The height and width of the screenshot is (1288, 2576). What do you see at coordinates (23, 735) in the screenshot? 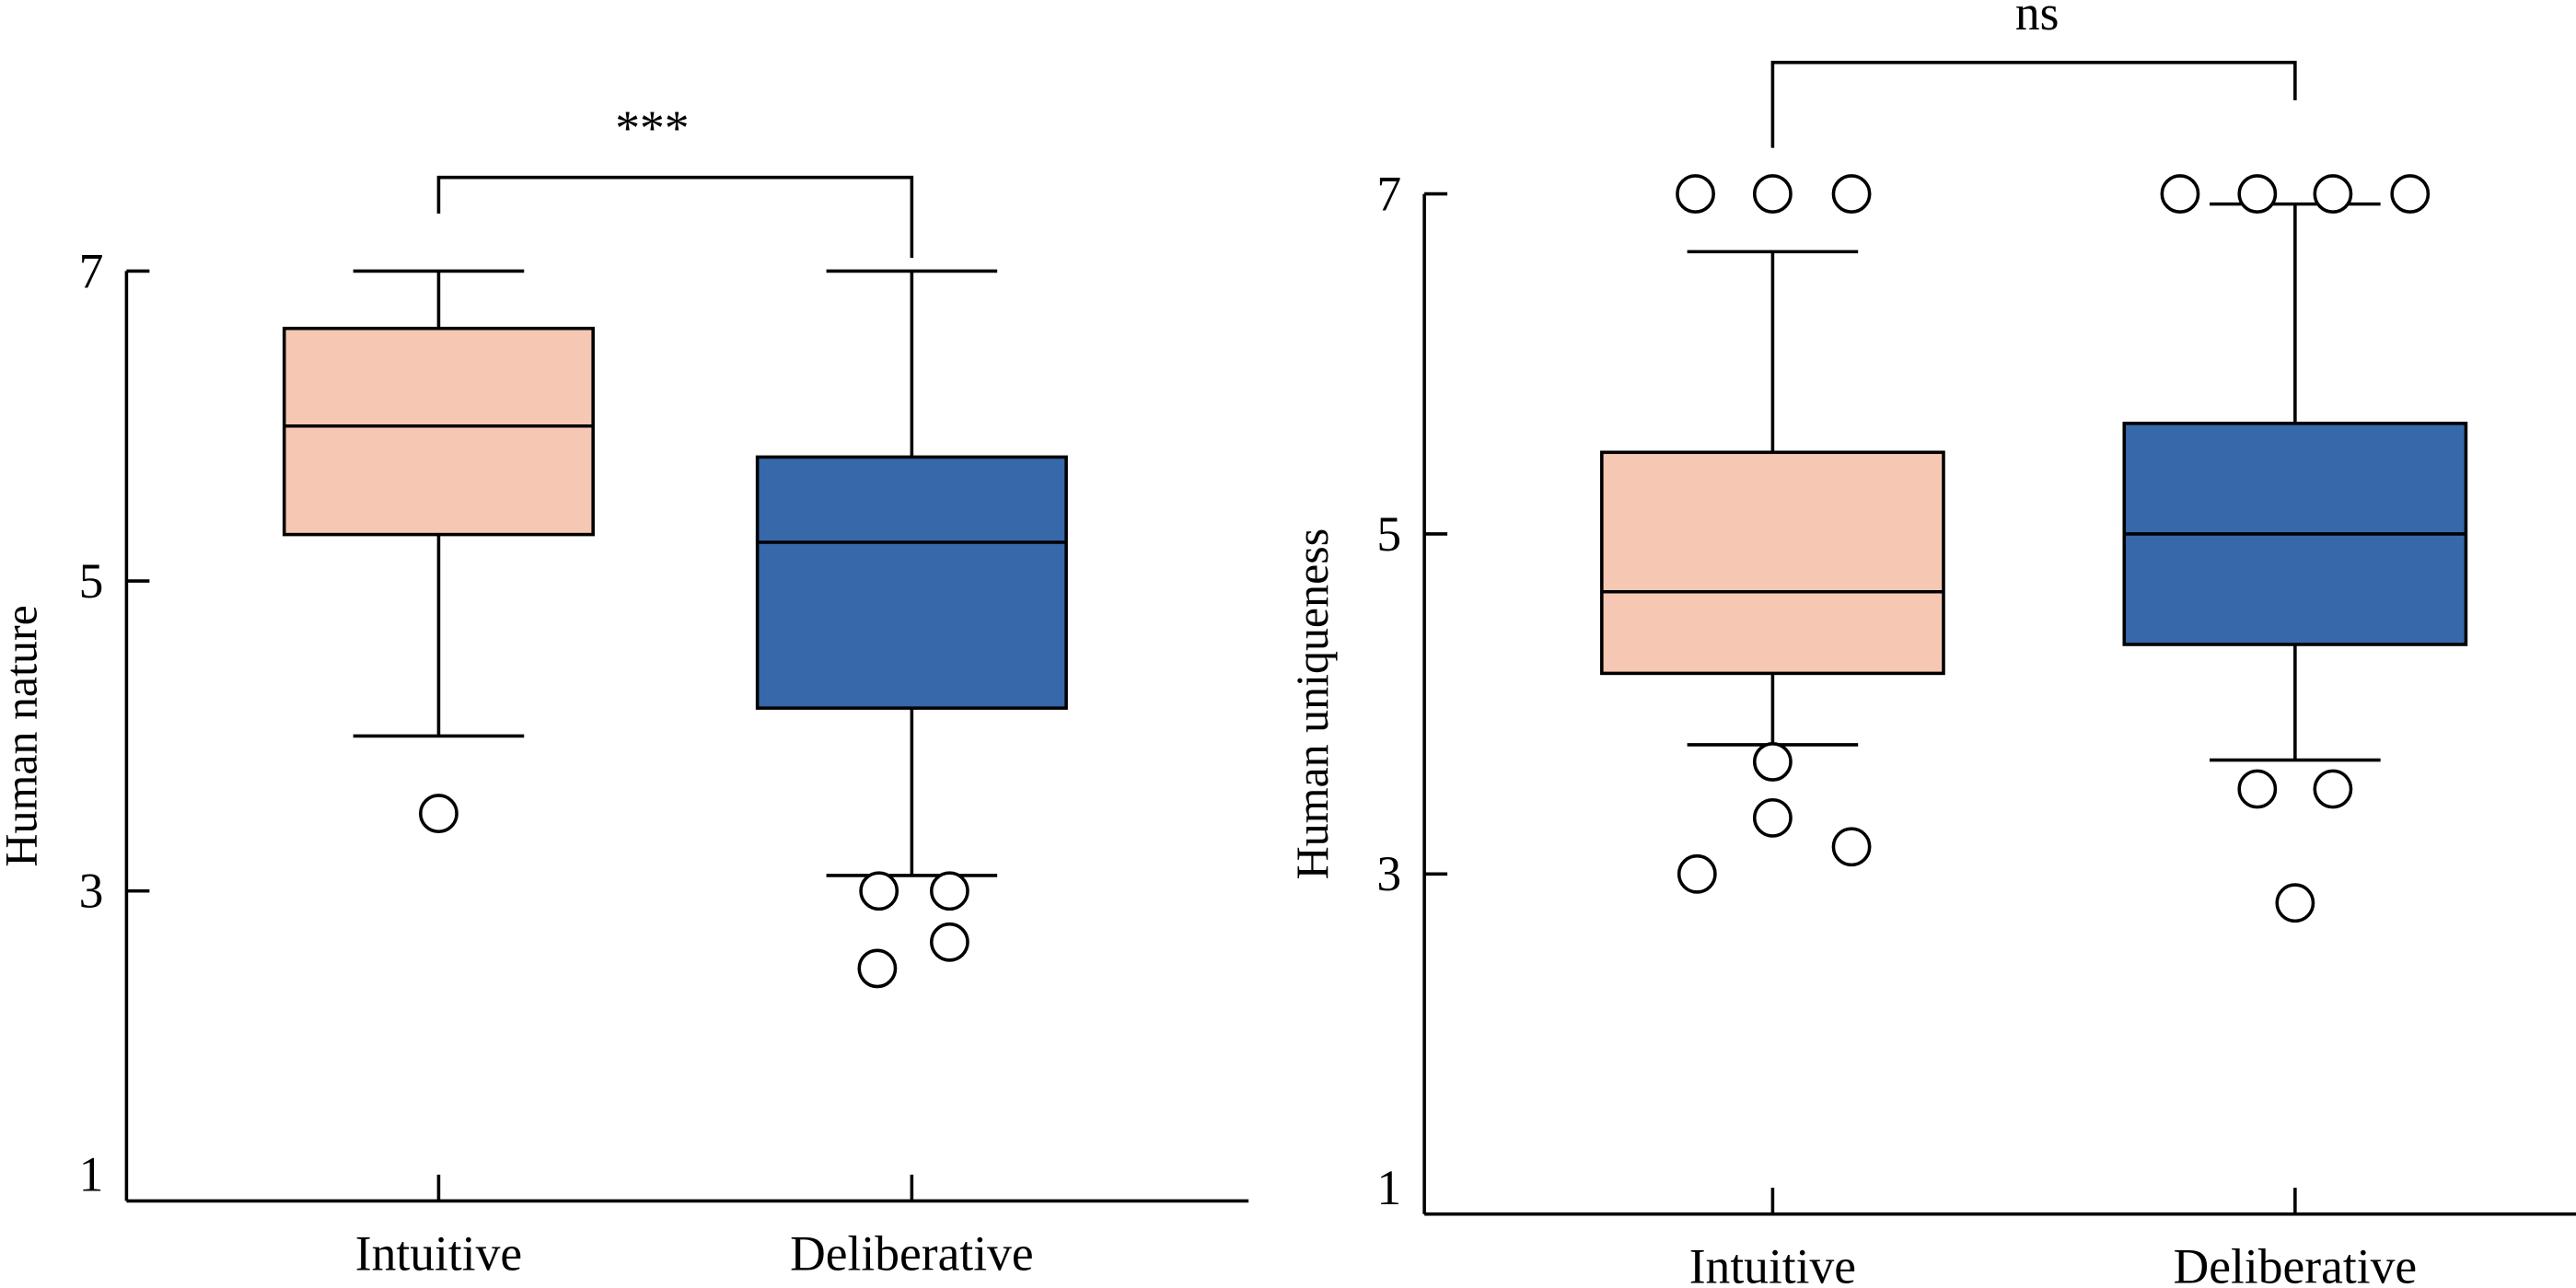
I see `y-axis-title: Human nature` at bounding box center [23, 735].